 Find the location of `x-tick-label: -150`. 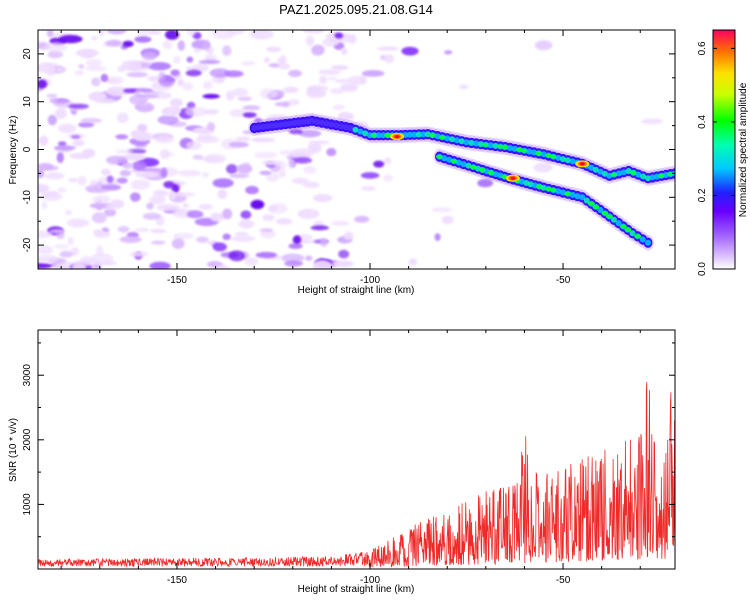

x-tick-label: -150 is located at coordinates (177, 280).